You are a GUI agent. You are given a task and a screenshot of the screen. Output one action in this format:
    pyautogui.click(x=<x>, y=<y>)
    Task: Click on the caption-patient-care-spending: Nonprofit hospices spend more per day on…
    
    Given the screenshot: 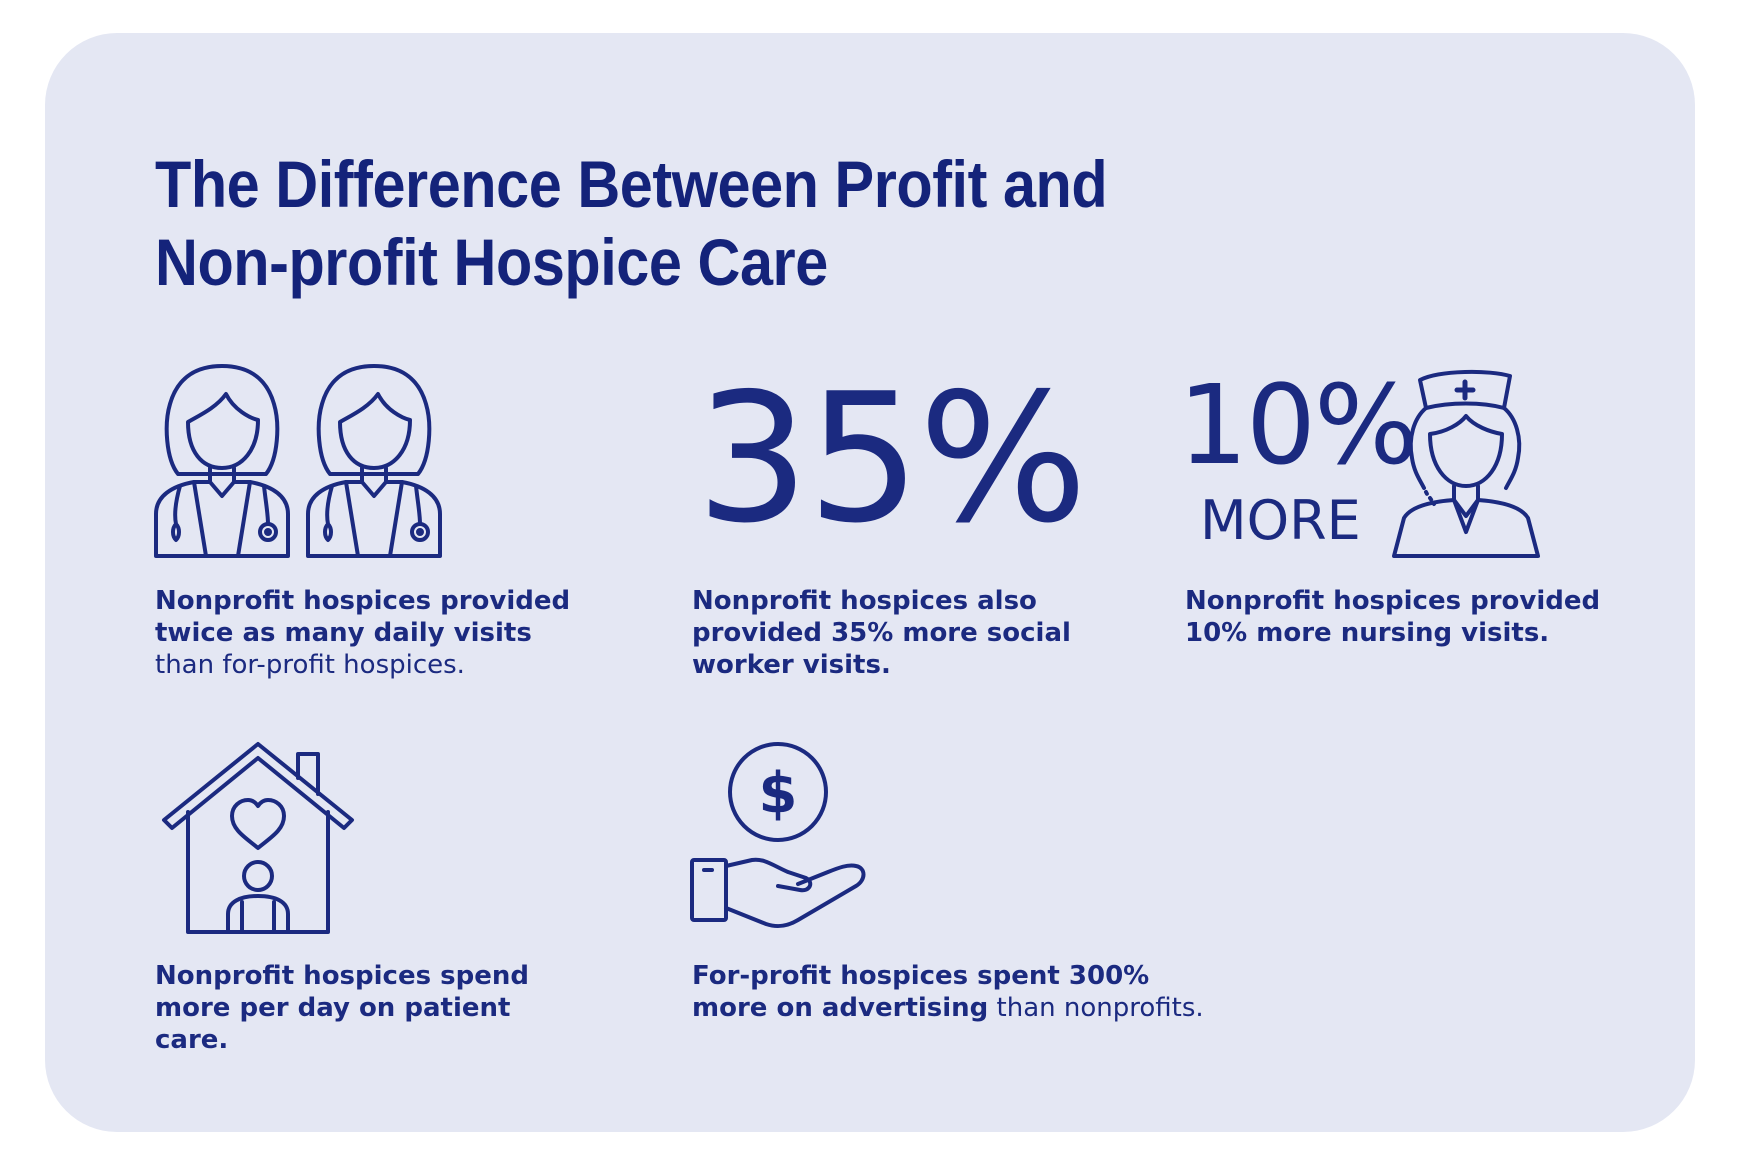 What is the action you would take?
    pyautogui.click(x=342, y=1008)
    